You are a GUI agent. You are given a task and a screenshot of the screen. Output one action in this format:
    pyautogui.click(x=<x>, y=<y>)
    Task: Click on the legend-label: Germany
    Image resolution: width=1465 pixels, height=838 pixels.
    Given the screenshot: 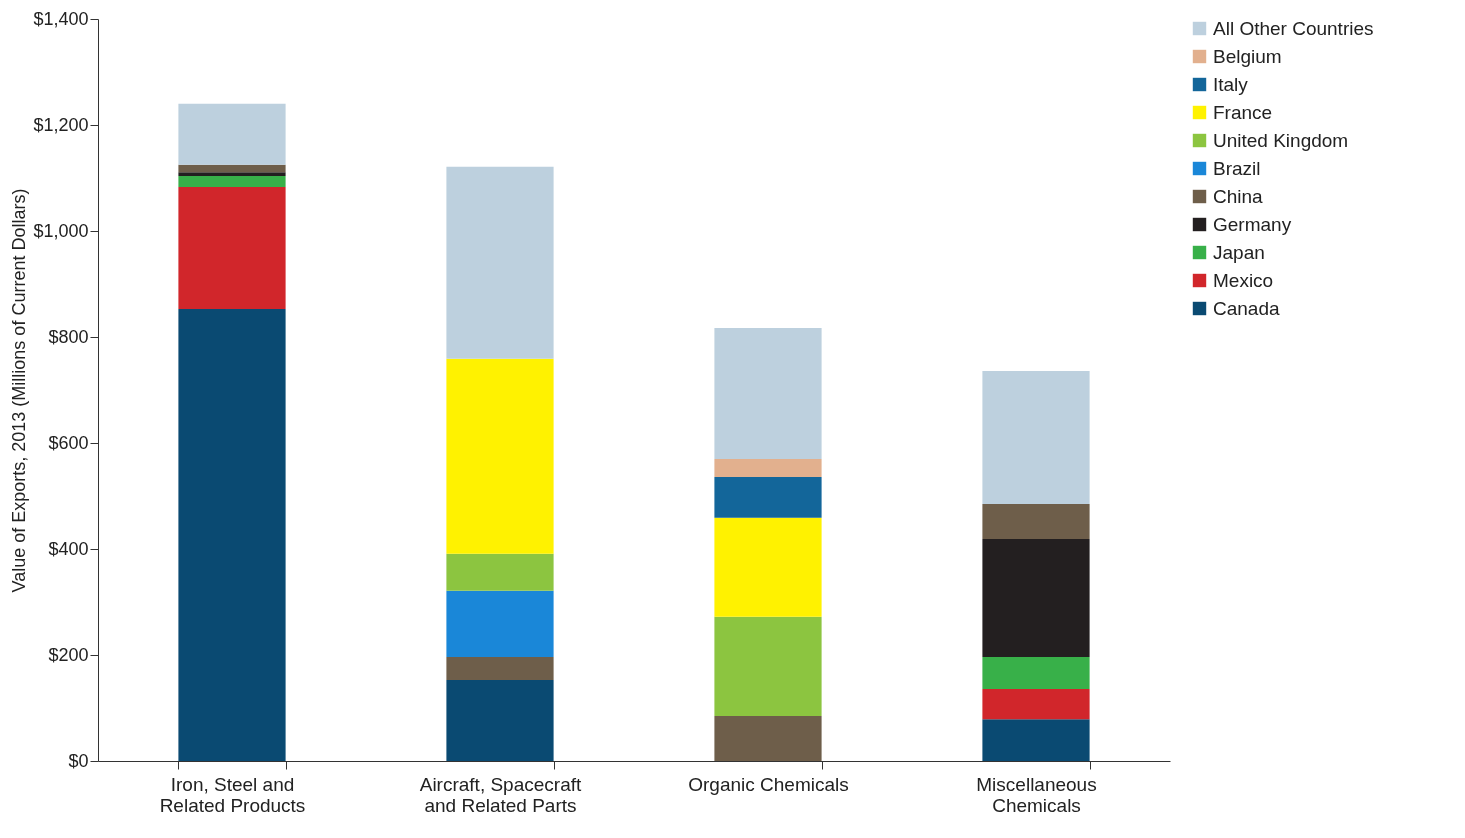 What is the action you would take?
    pyautogui.click(x=1252, y=224)
    